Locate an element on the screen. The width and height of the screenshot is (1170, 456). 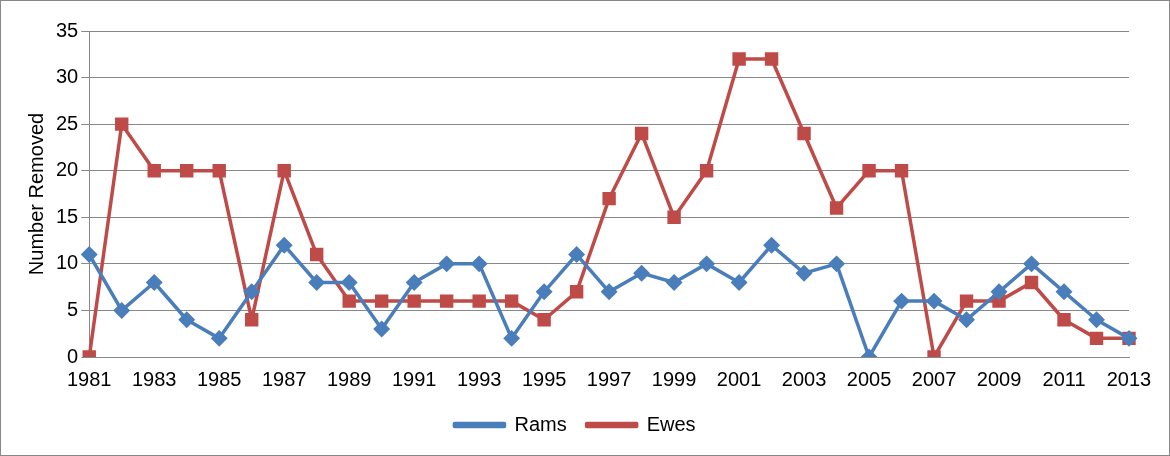
x-tick-label: 2011 is located at coordinates (1064, 378).